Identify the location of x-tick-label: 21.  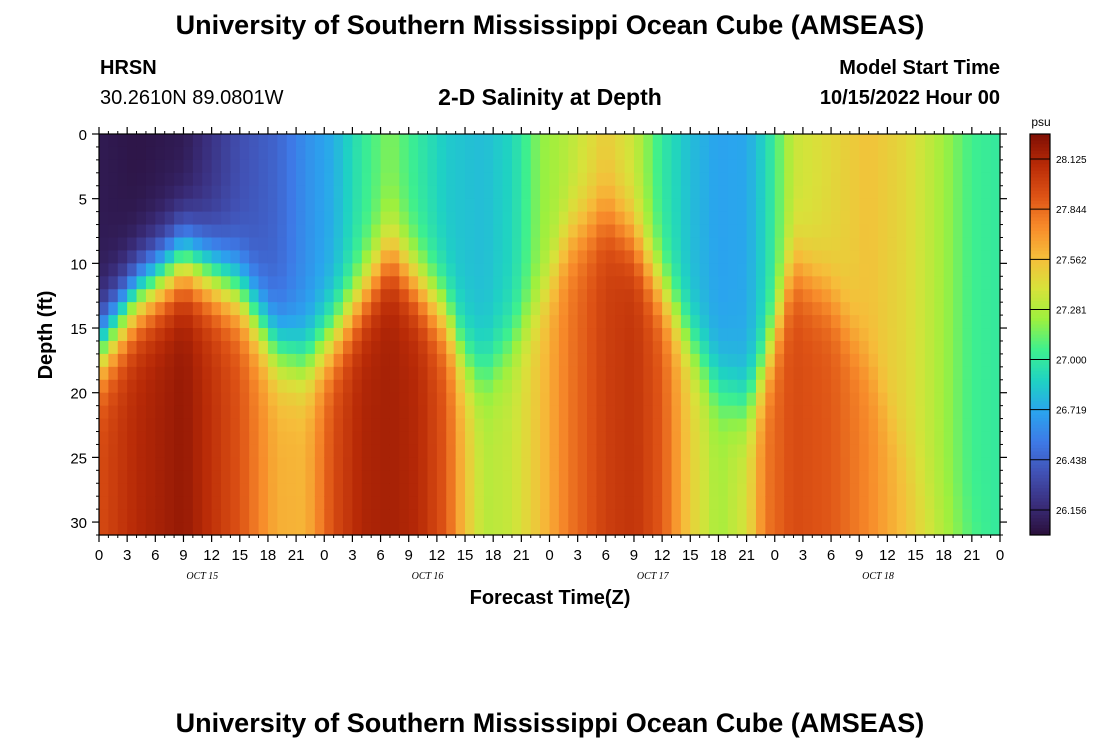
(746, 555).